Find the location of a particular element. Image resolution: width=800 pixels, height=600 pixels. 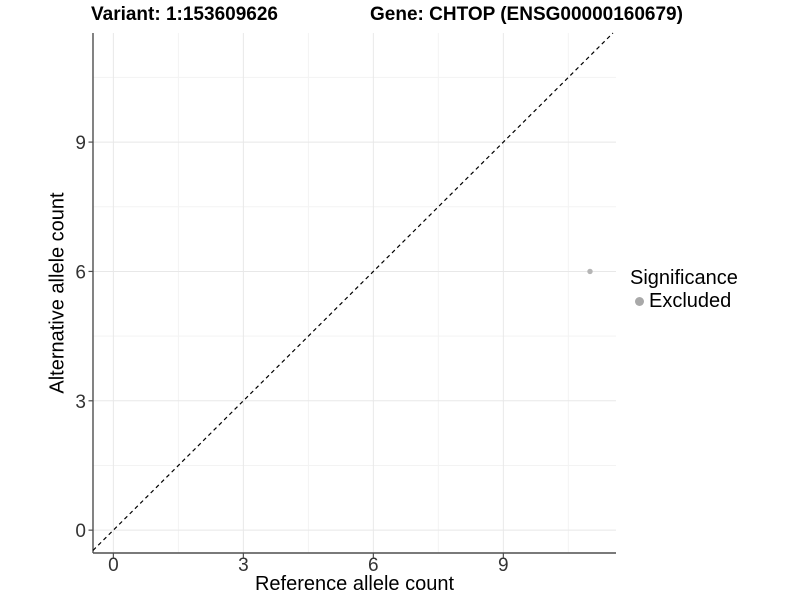

plot-title-gene: Gene: CHTOP (ENSG00000160679) is located at coordinates (526, 14).